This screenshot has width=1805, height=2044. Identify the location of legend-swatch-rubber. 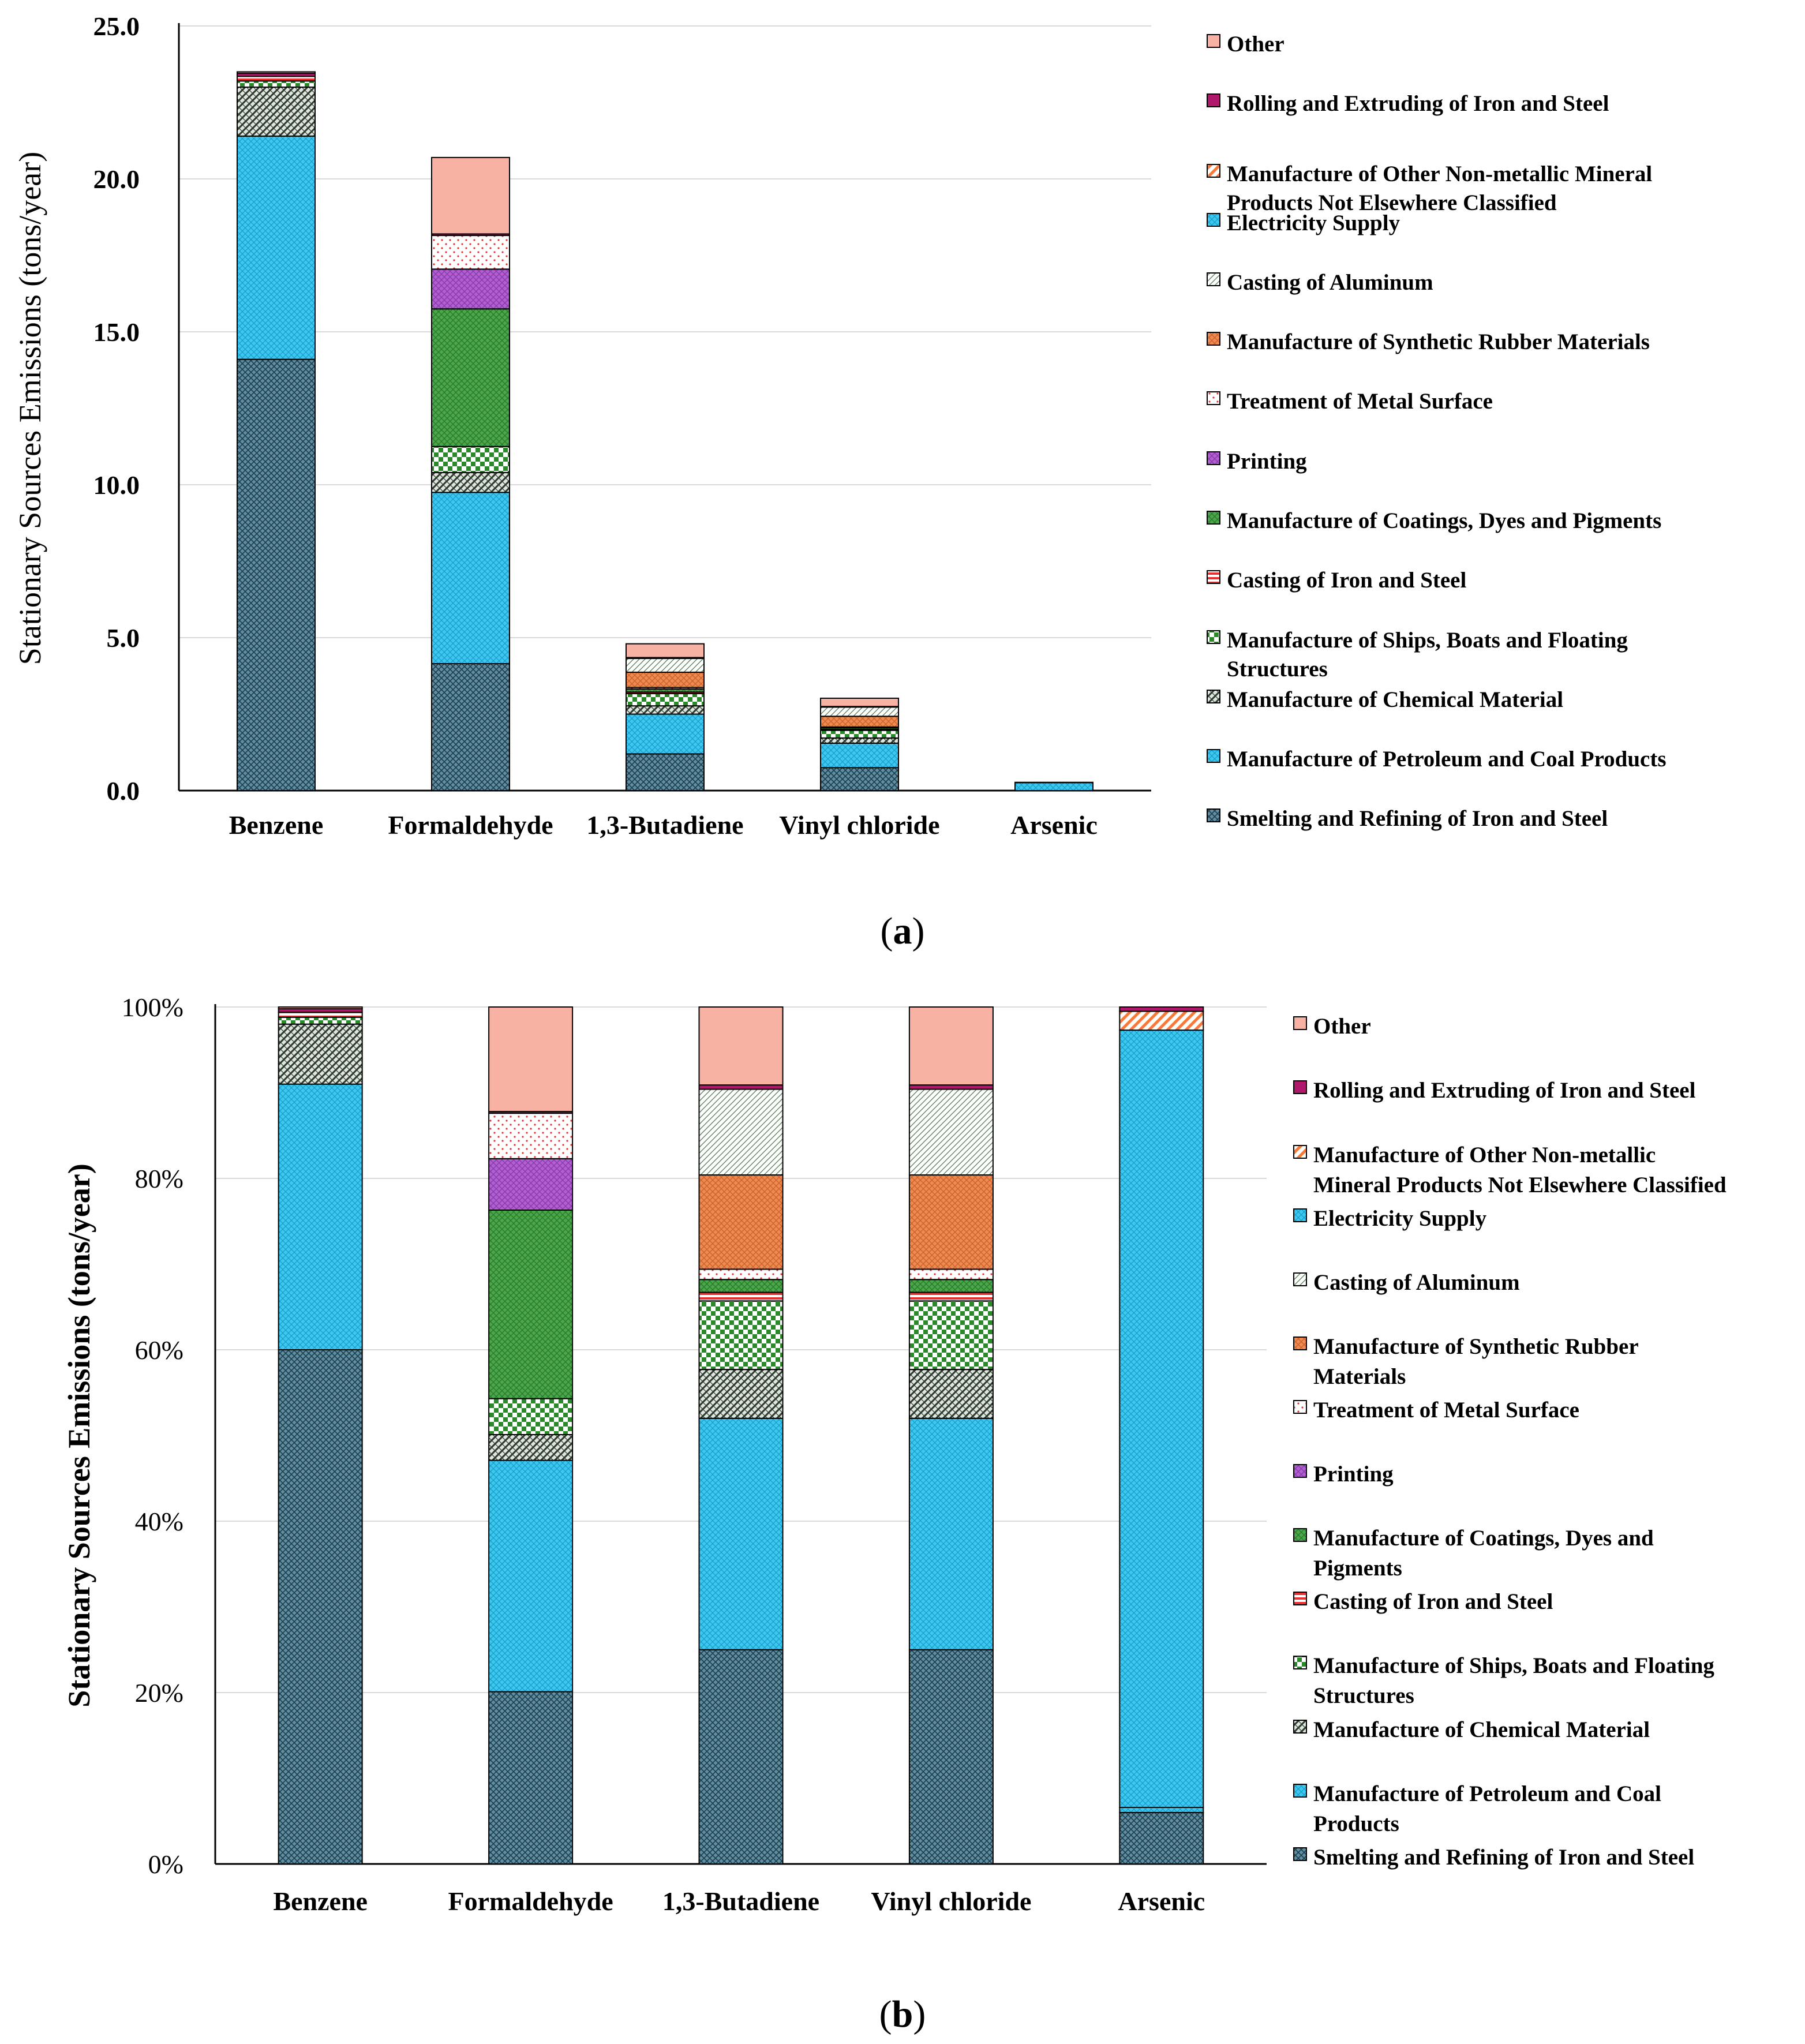
(1300, 1343).